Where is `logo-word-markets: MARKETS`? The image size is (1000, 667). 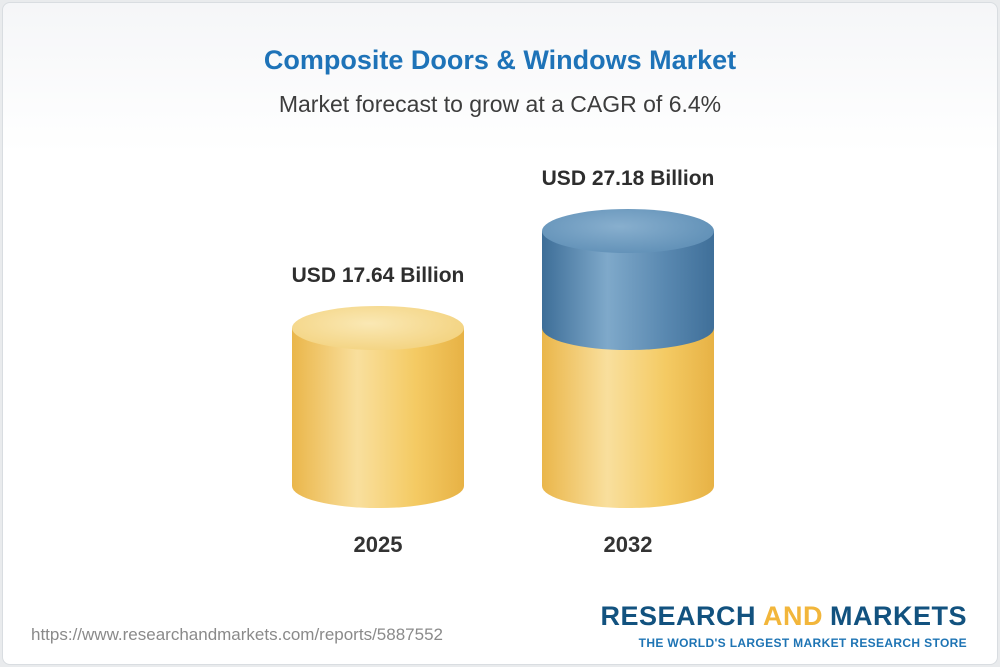 logo-word-markets: MARKETS is located at coordinates (898, 616).